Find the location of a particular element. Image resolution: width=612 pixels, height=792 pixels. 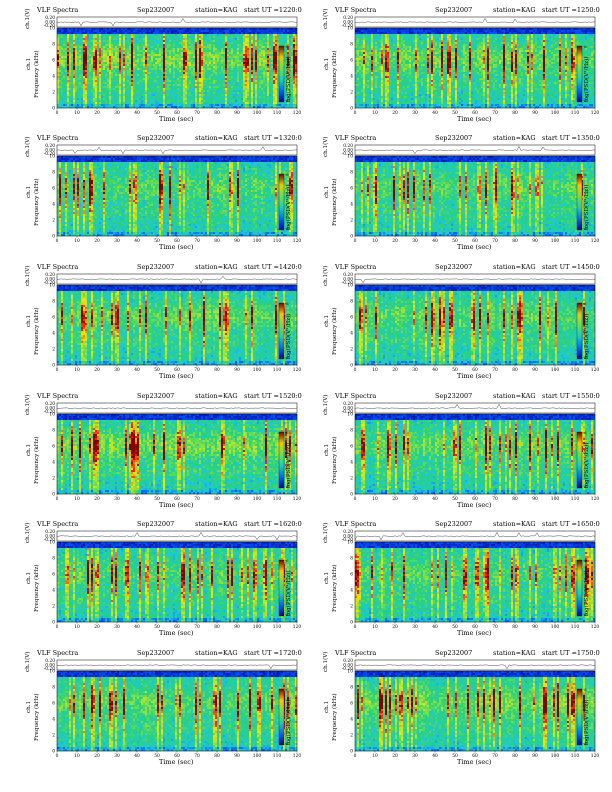

x-tick-label: 100 is located at coordinates (257, 756).